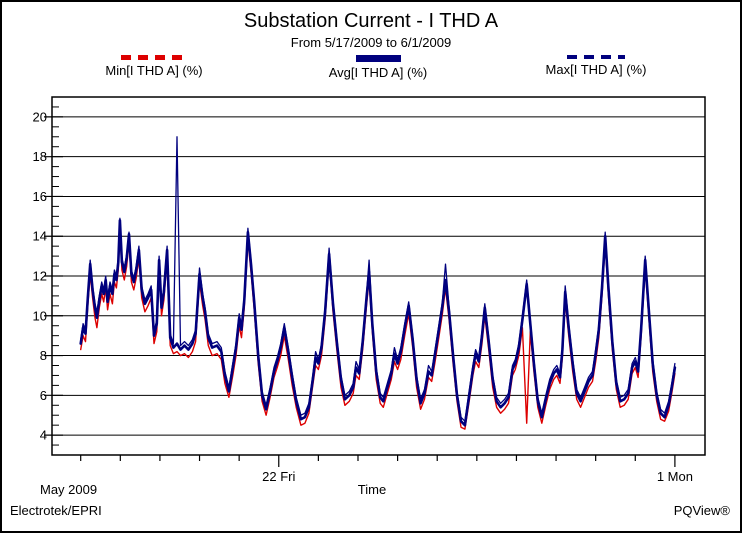  I want to click on legend-item-max: Max[I THD A] (%), so click(596, 66).